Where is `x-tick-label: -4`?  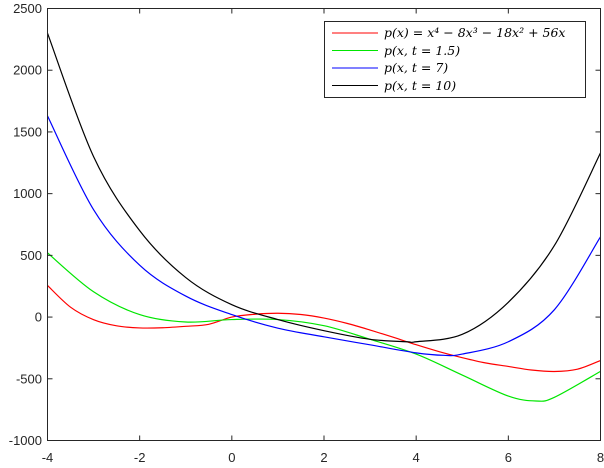 x-tick-label: -4 is located at coordinates (48, 457).